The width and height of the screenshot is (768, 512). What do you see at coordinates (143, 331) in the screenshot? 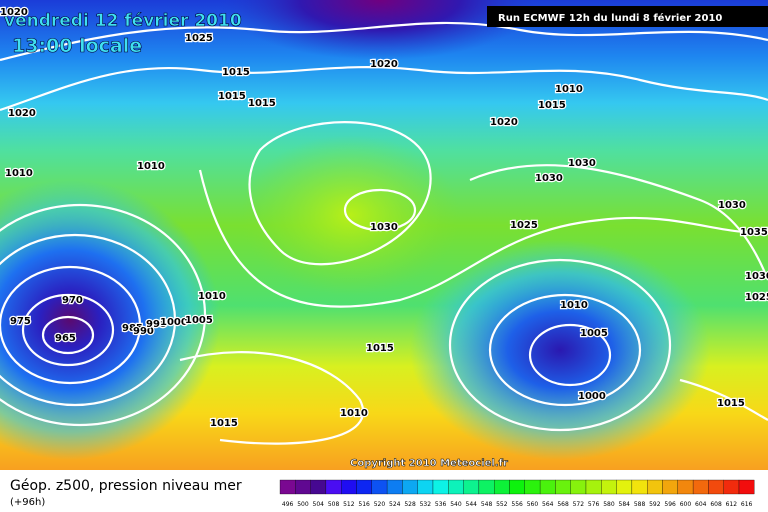
I see `isobar-label: 990` at bounding box center [143, 331].